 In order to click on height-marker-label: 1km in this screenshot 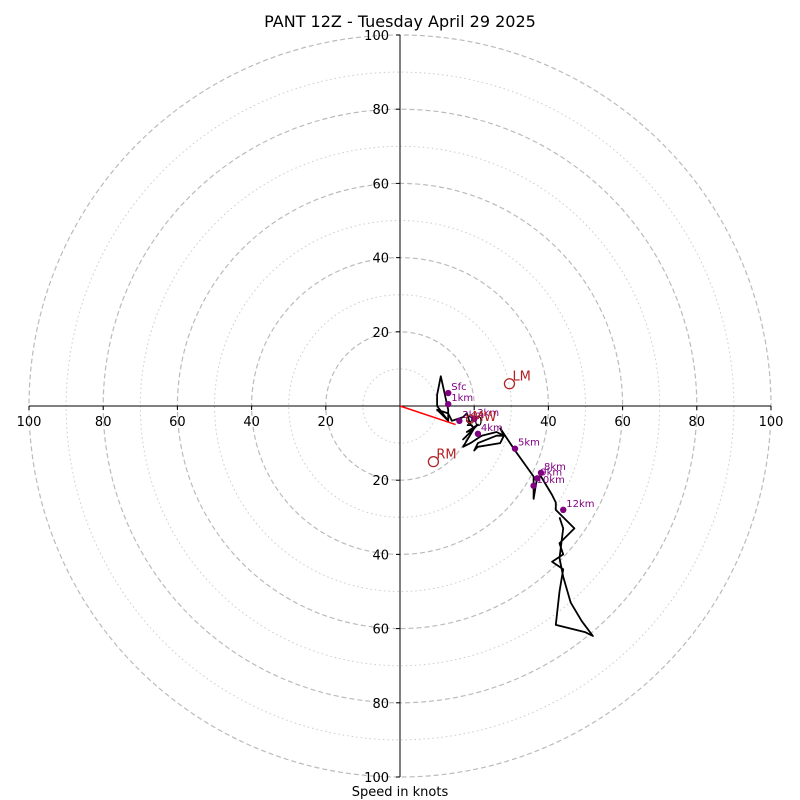, I will do `click(462, 398)`.